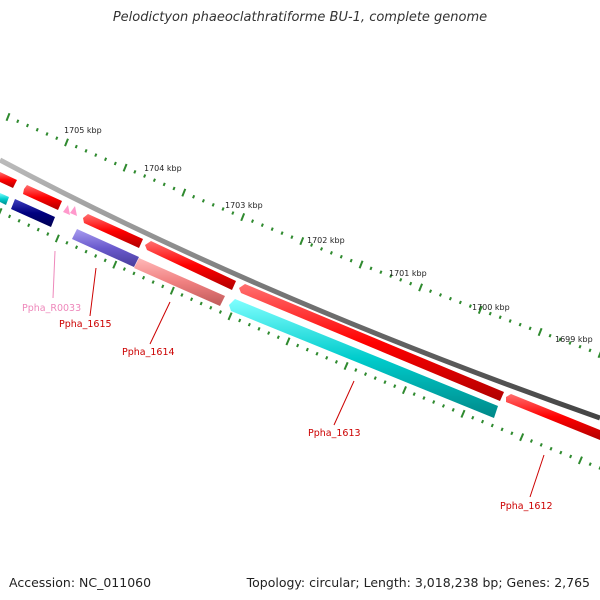 The height and width of the screenshot is (600, 600). I want to click on gene-label-ppha-1612: Ppha_1612, so click(526, 506).